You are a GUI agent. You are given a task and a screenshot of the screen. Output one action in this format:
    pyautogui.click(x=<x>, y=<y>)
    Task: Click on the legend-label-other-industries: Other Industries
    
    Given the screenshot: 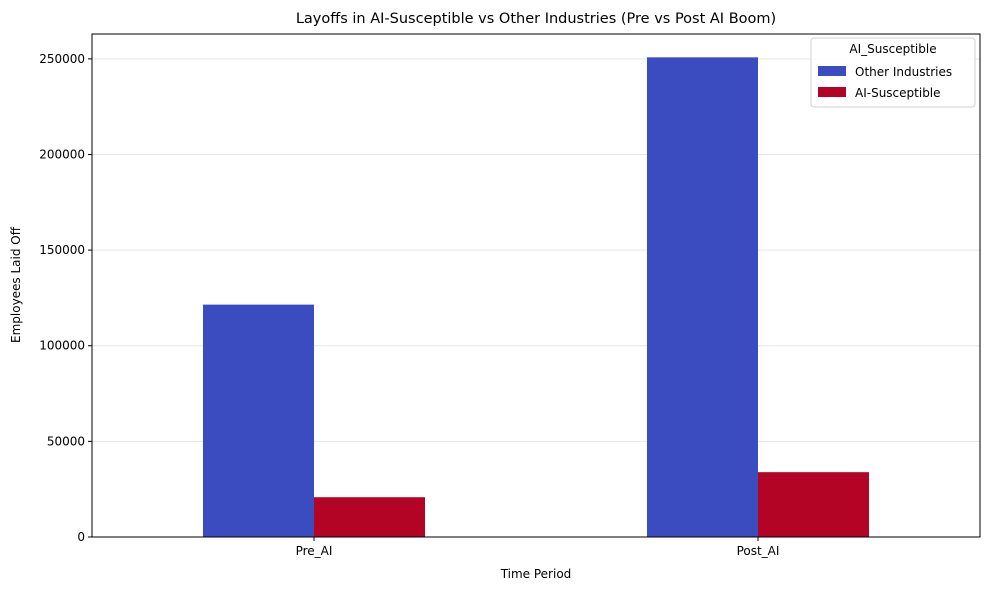 What is the action you would take?
    pyautogui.click(x=903, y=72)
    